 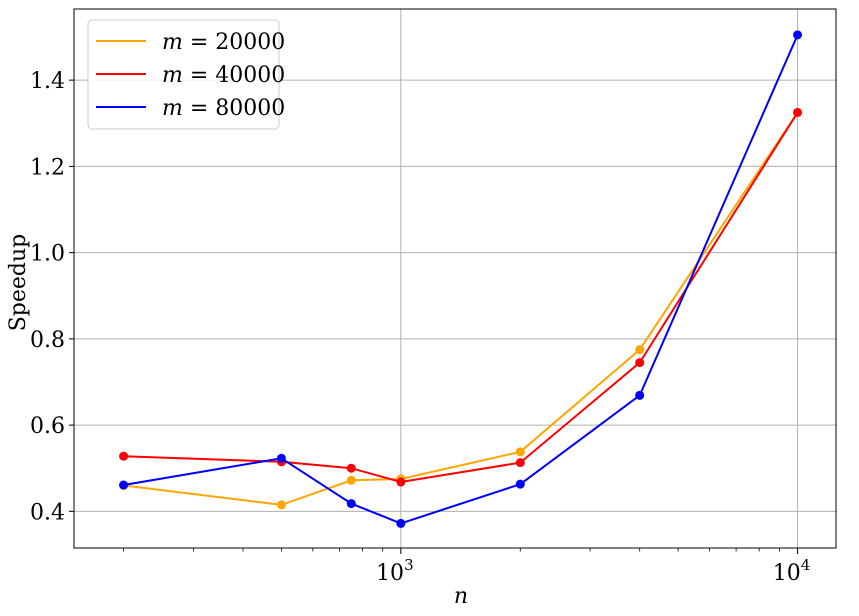 I want to click on y-tick-label: 1.2, so click(x=47, y=167).